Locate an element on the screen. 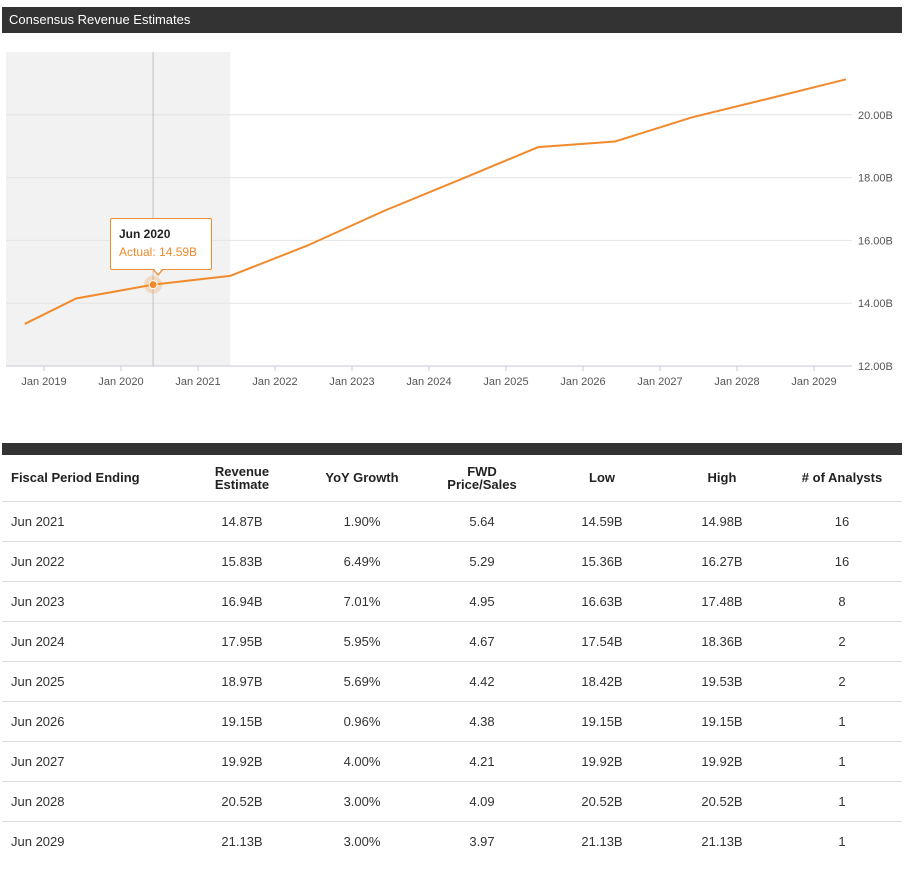  yoy-growth-cell: 6.49% is located at coordinates (362, 561).